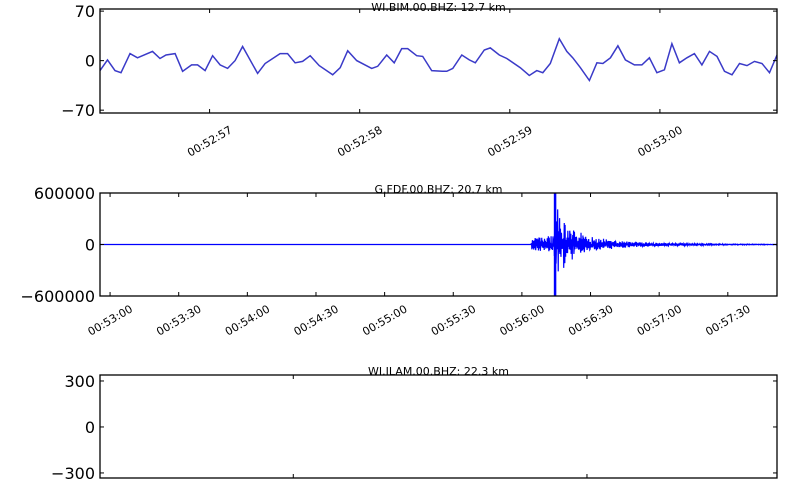 The image size is (795, 485). I want to click on panel-title: WI.ILAM.00.BHZ: 22.3 km, so click(438, 371).